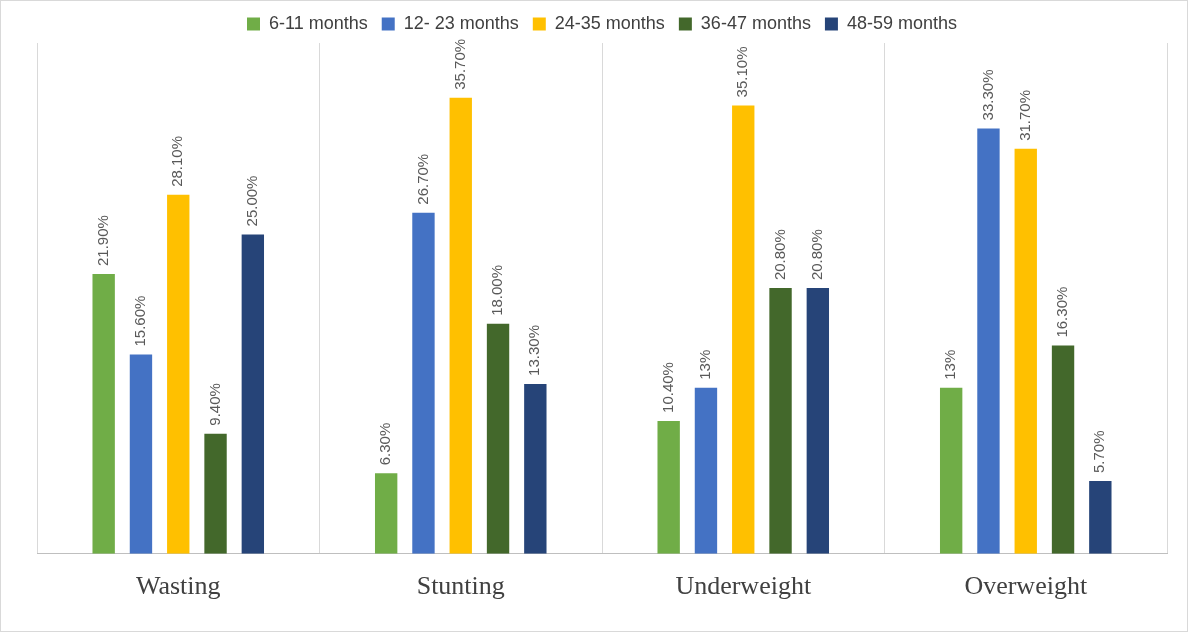 The image size is (1188, 632). What do you see at coordinates (667, 387) in the screenshot?
I see `data-label: 10.40%` at bounding box center [667, 387].